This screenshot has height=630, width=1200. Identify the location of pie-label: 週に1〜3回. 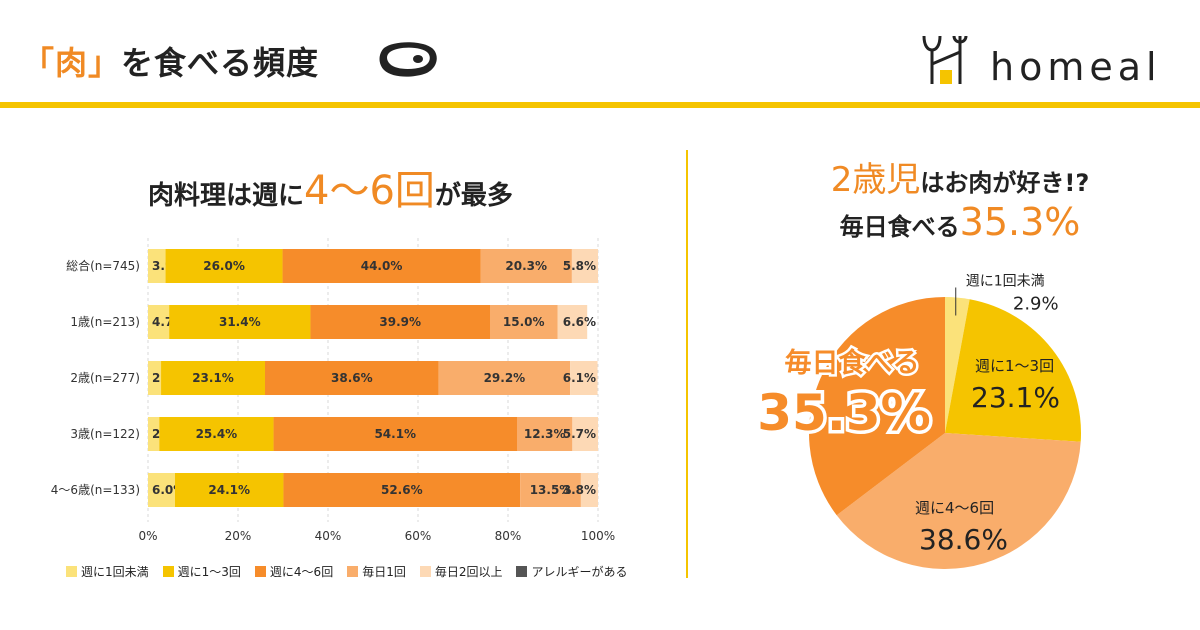
(1014, 366).